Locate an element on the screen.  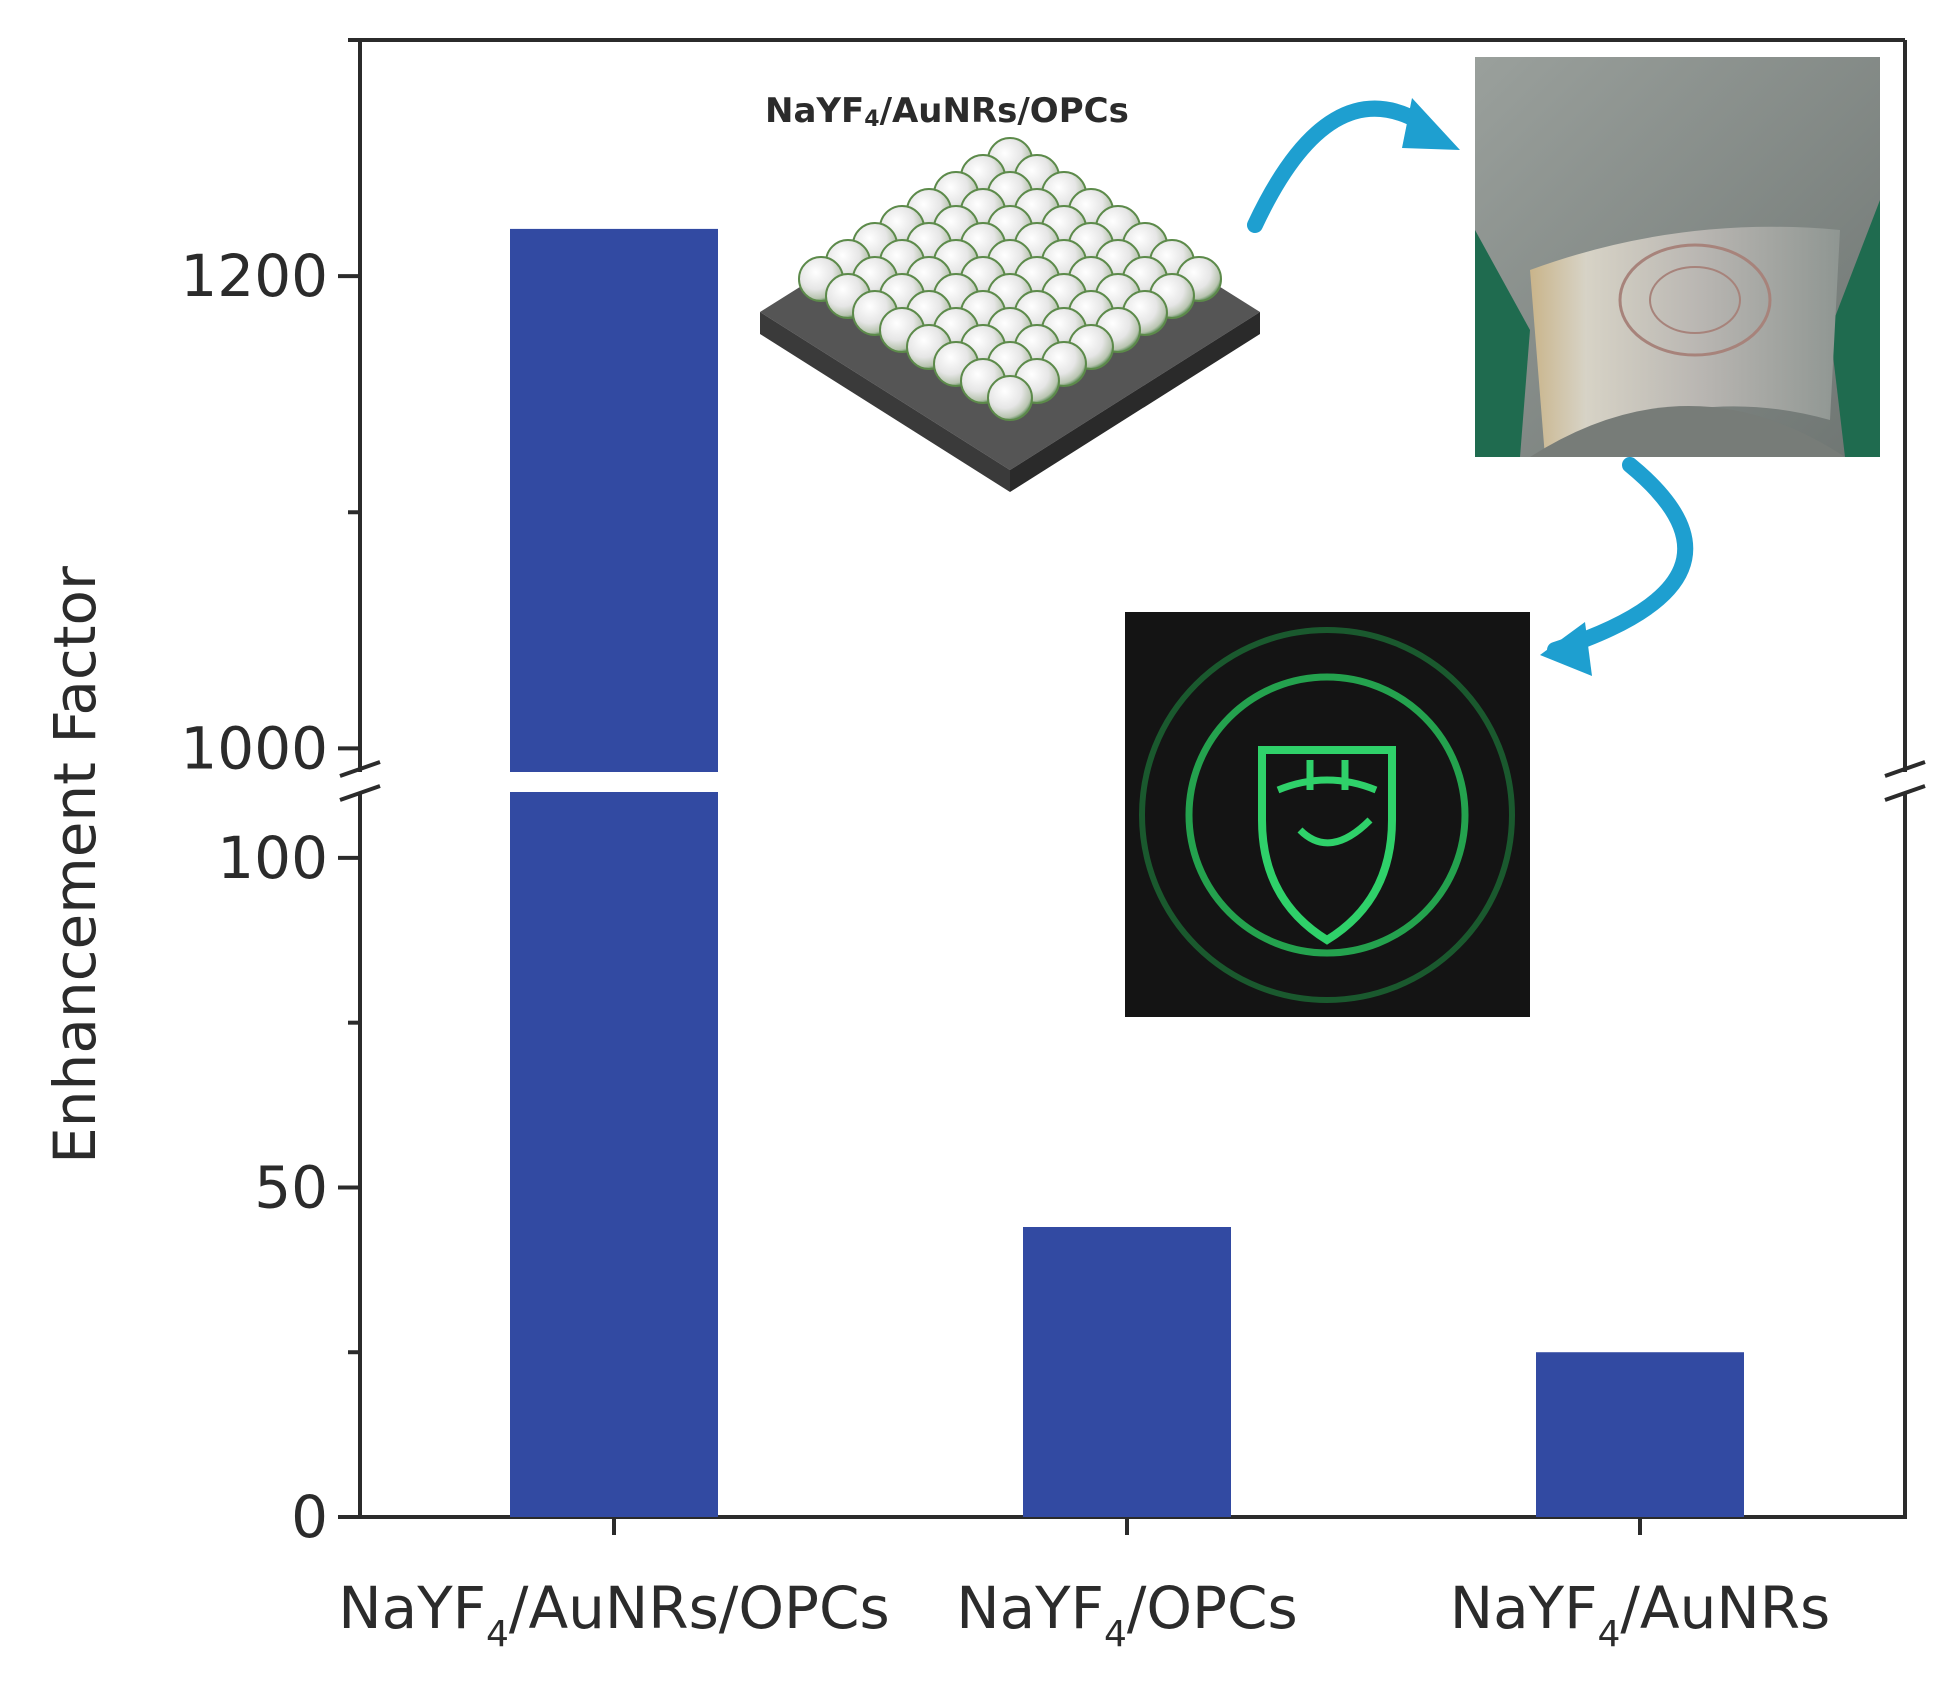
substrate-side-right is located at coordinates (1135, 402).